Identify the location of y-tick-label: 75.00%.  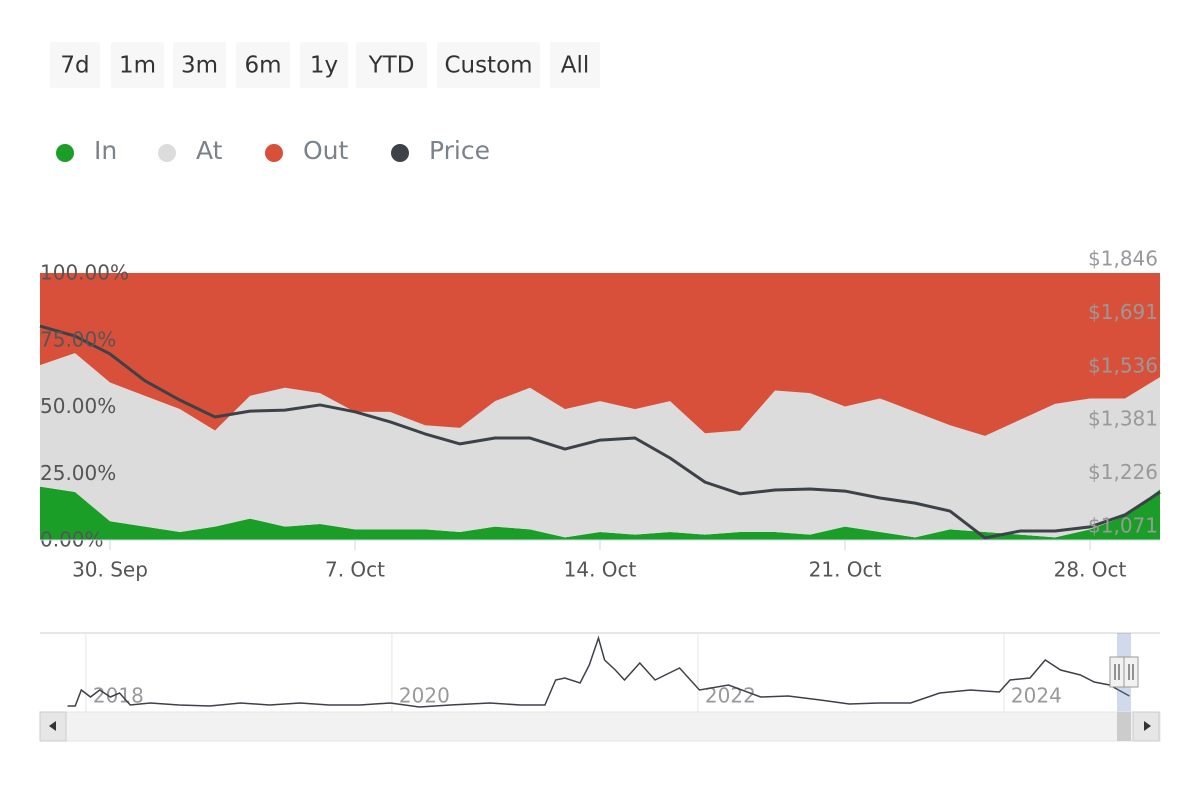
(78, 339).